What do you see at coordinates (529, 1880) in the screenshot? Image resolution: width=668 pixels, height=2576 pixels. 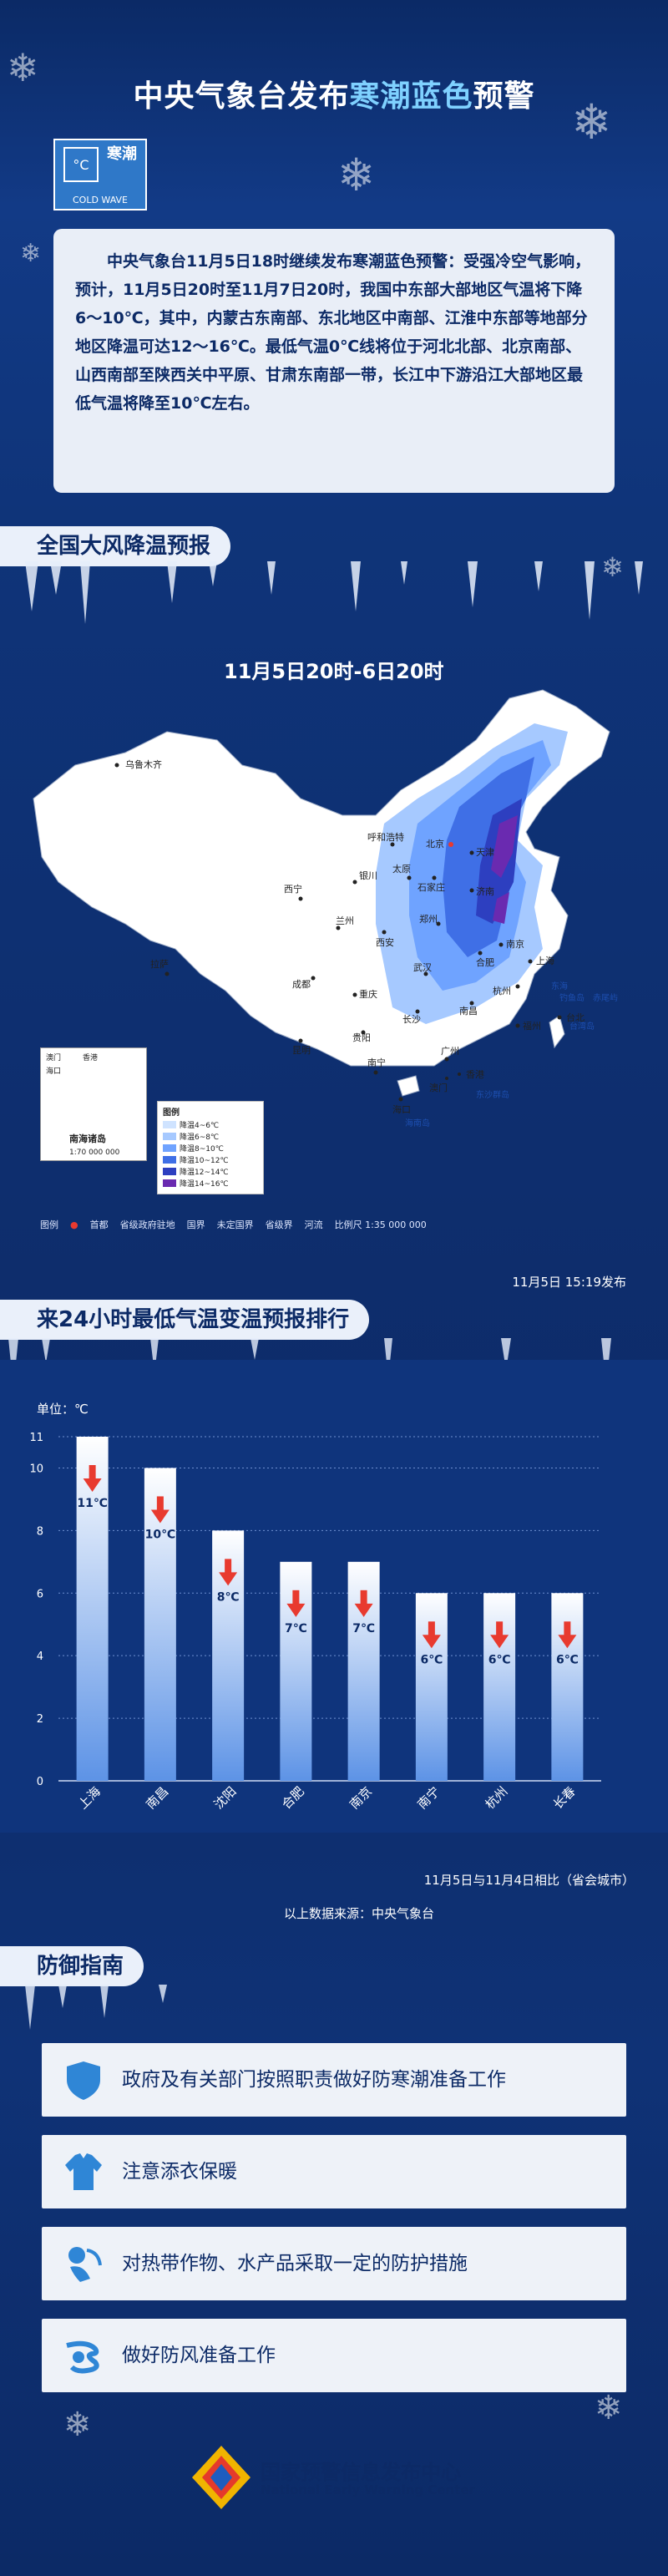 I see `chart-note: 11月5日与11月4日相比（省会城市）` at bounding box center [529, 1880].